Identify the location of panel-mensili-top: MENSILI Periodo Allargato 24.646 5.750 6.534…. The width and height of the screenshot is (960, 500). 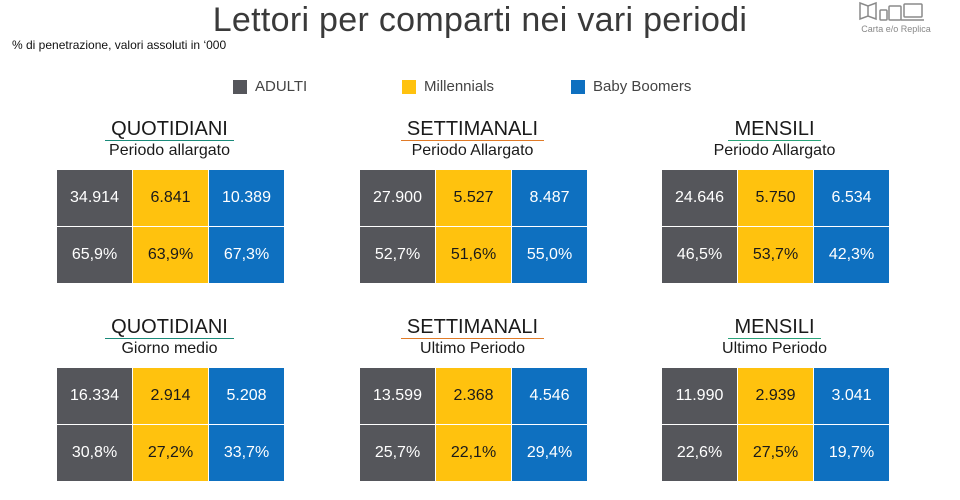
(775, 200).